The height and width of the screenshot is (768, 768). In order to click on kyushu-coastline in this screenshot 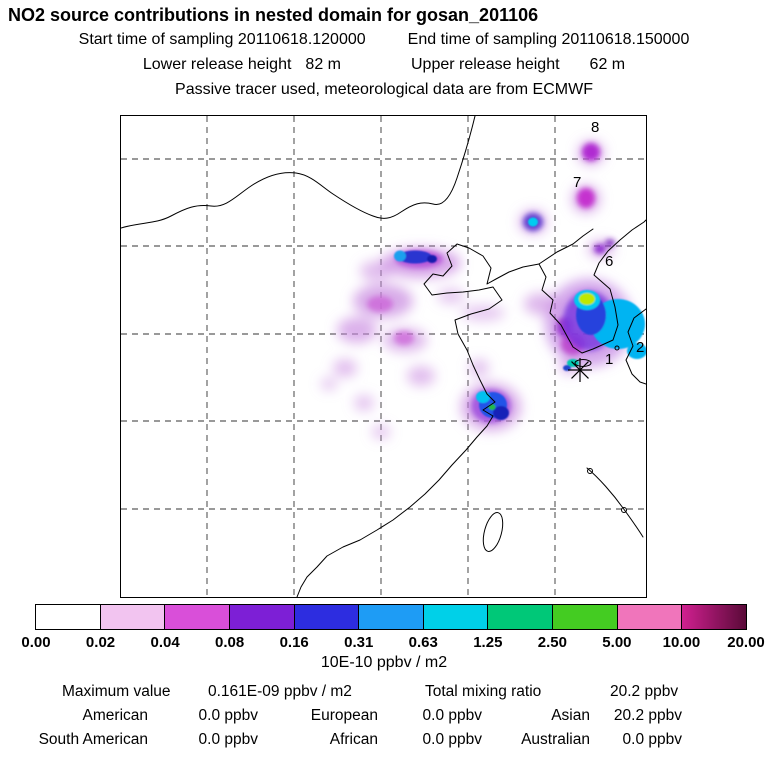, I will do `click(635, 346)`.